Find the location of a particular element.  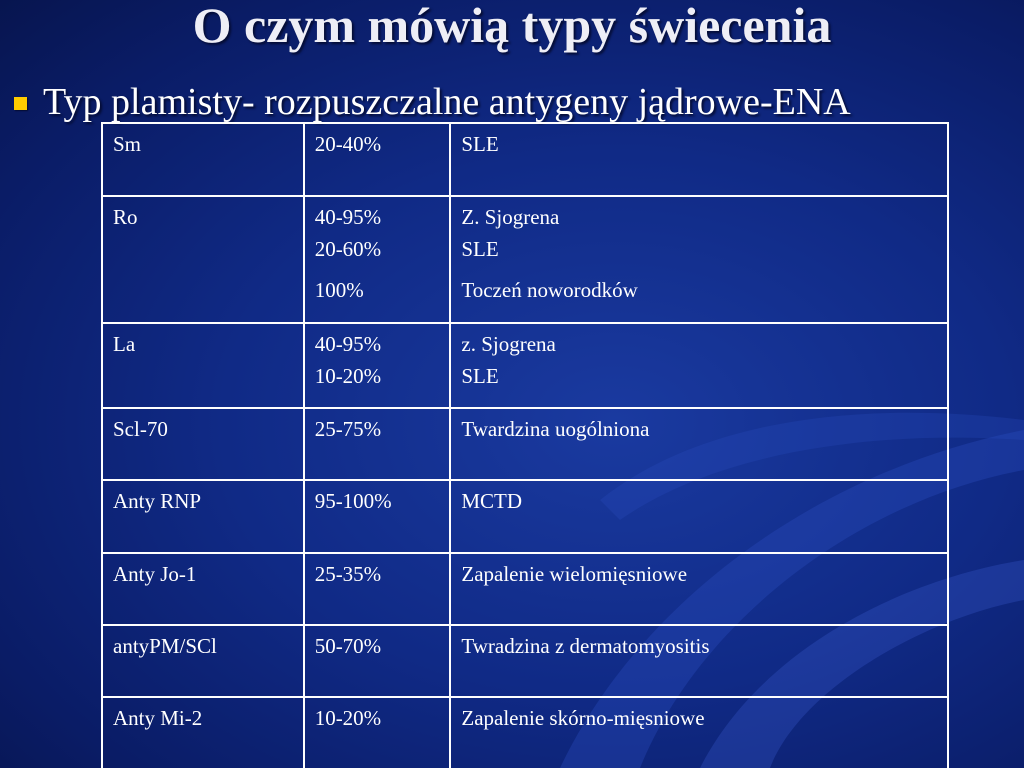

table-row: La 40-95% 10-20% z. Sjogrena SLE is located at coordinates (525, 365).